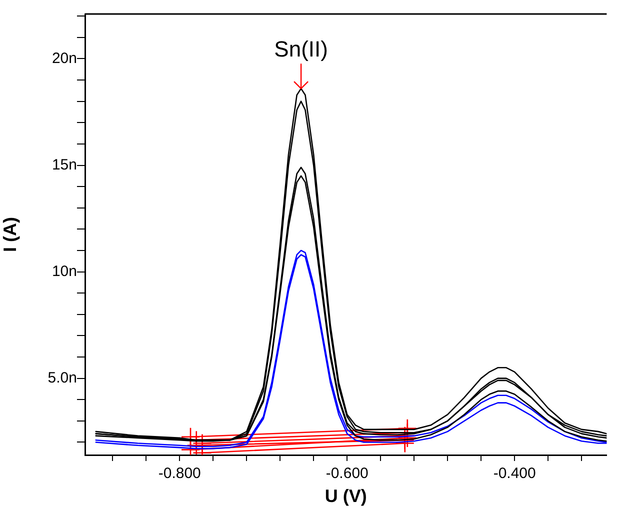 This screenshot has width=617, height=508. I want to click on annotation: Sn(II), so click(301, 49).